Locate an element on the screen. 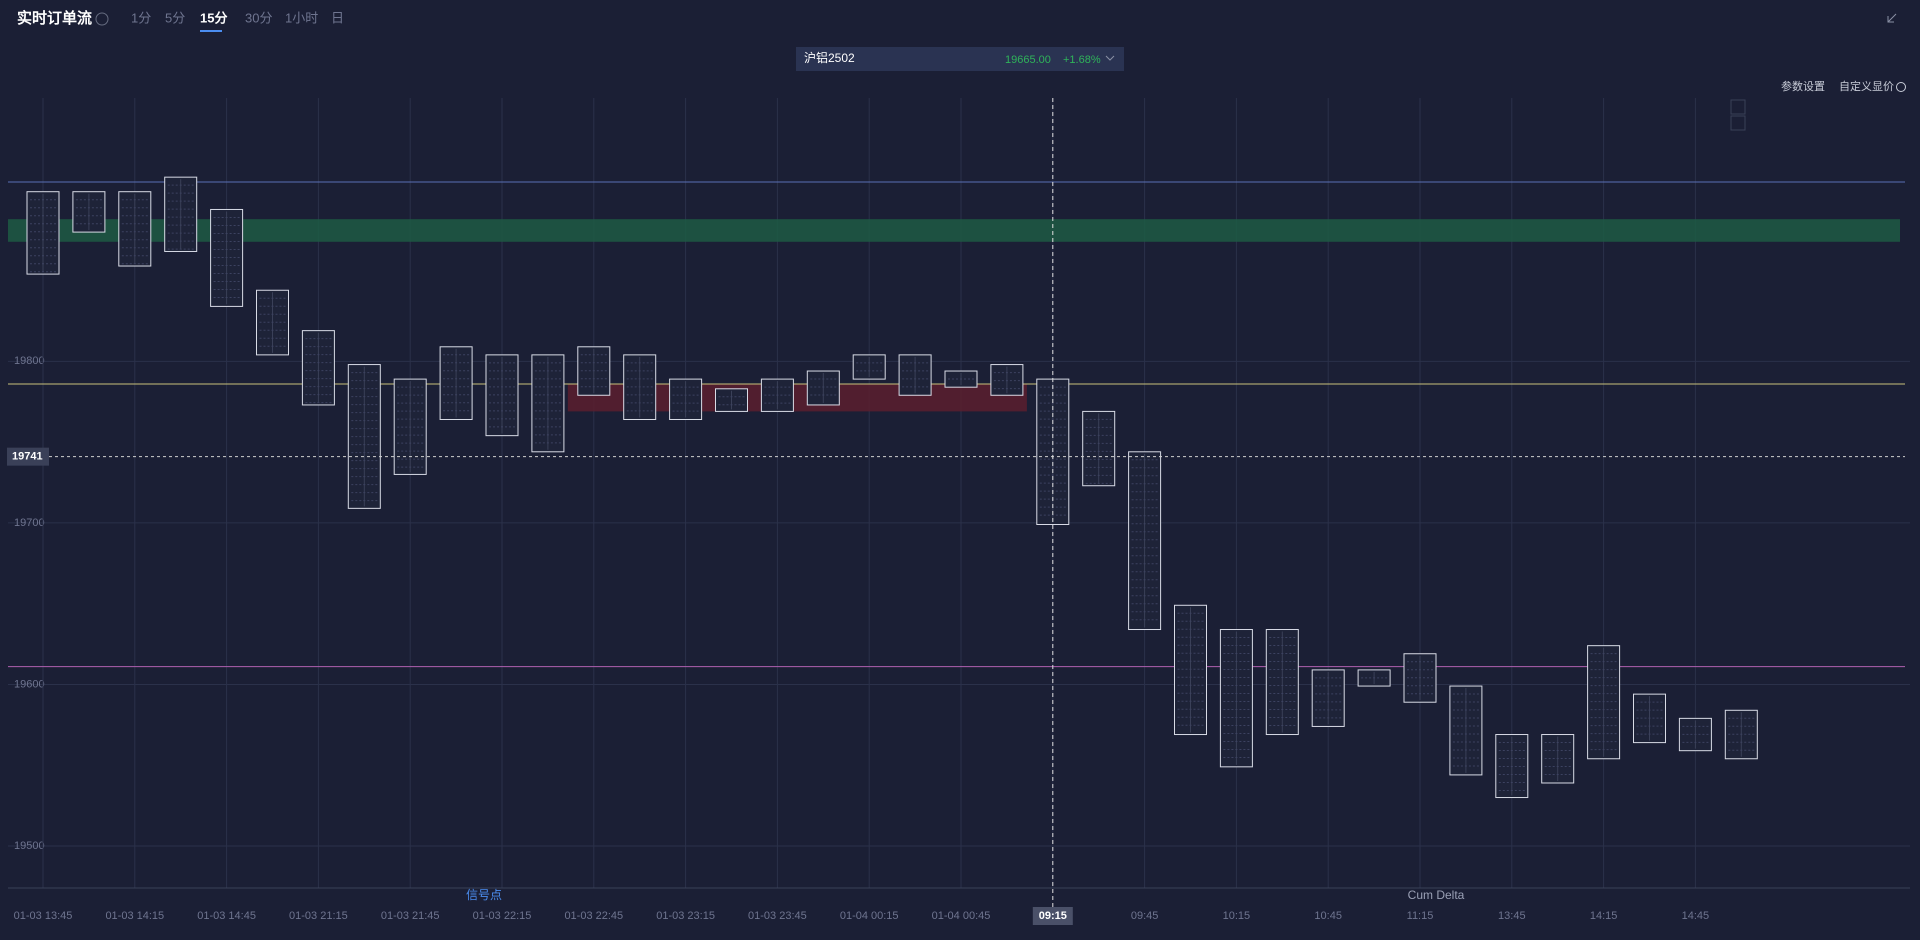  x-tick-label: 11:15 is located at coordinates (1420, 916).